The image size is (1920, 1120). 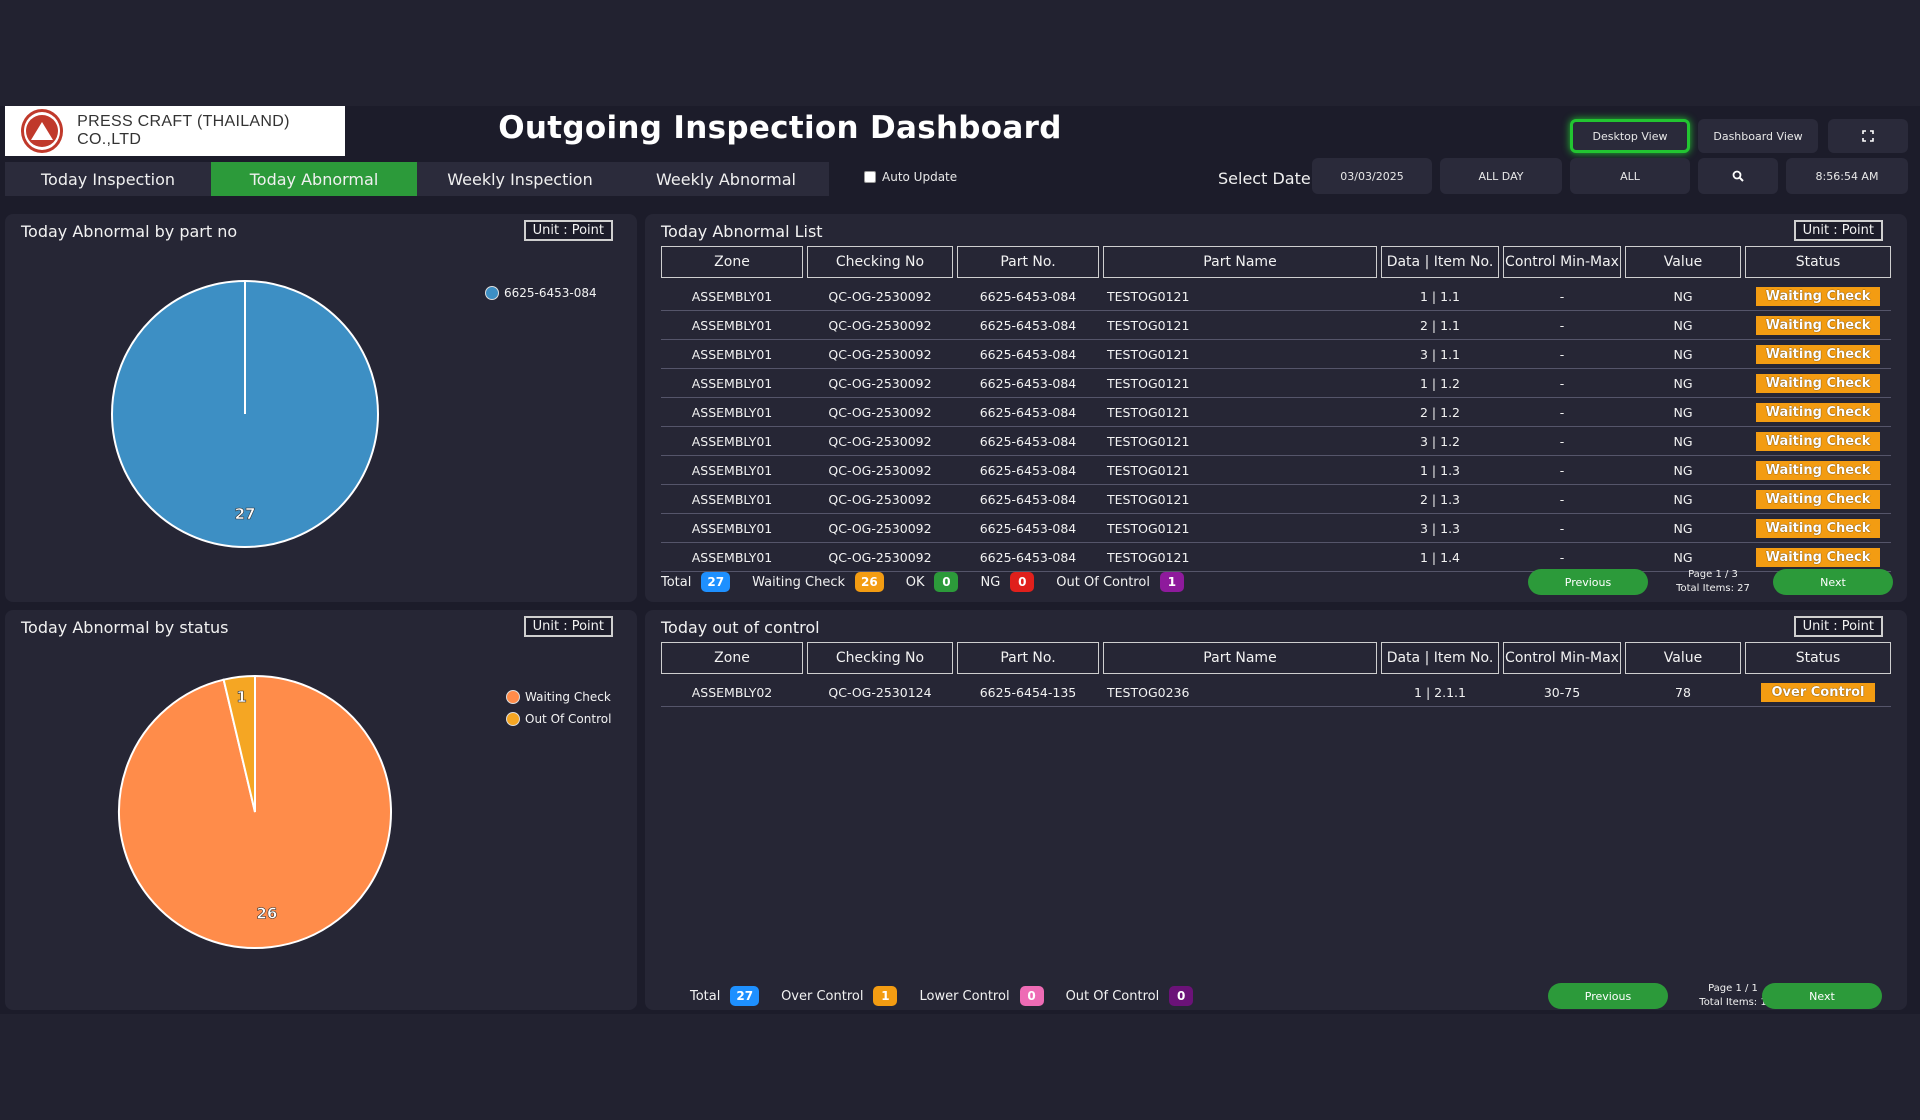 I want to click on status-badge: Over Control, so click(x=1818, y=692).